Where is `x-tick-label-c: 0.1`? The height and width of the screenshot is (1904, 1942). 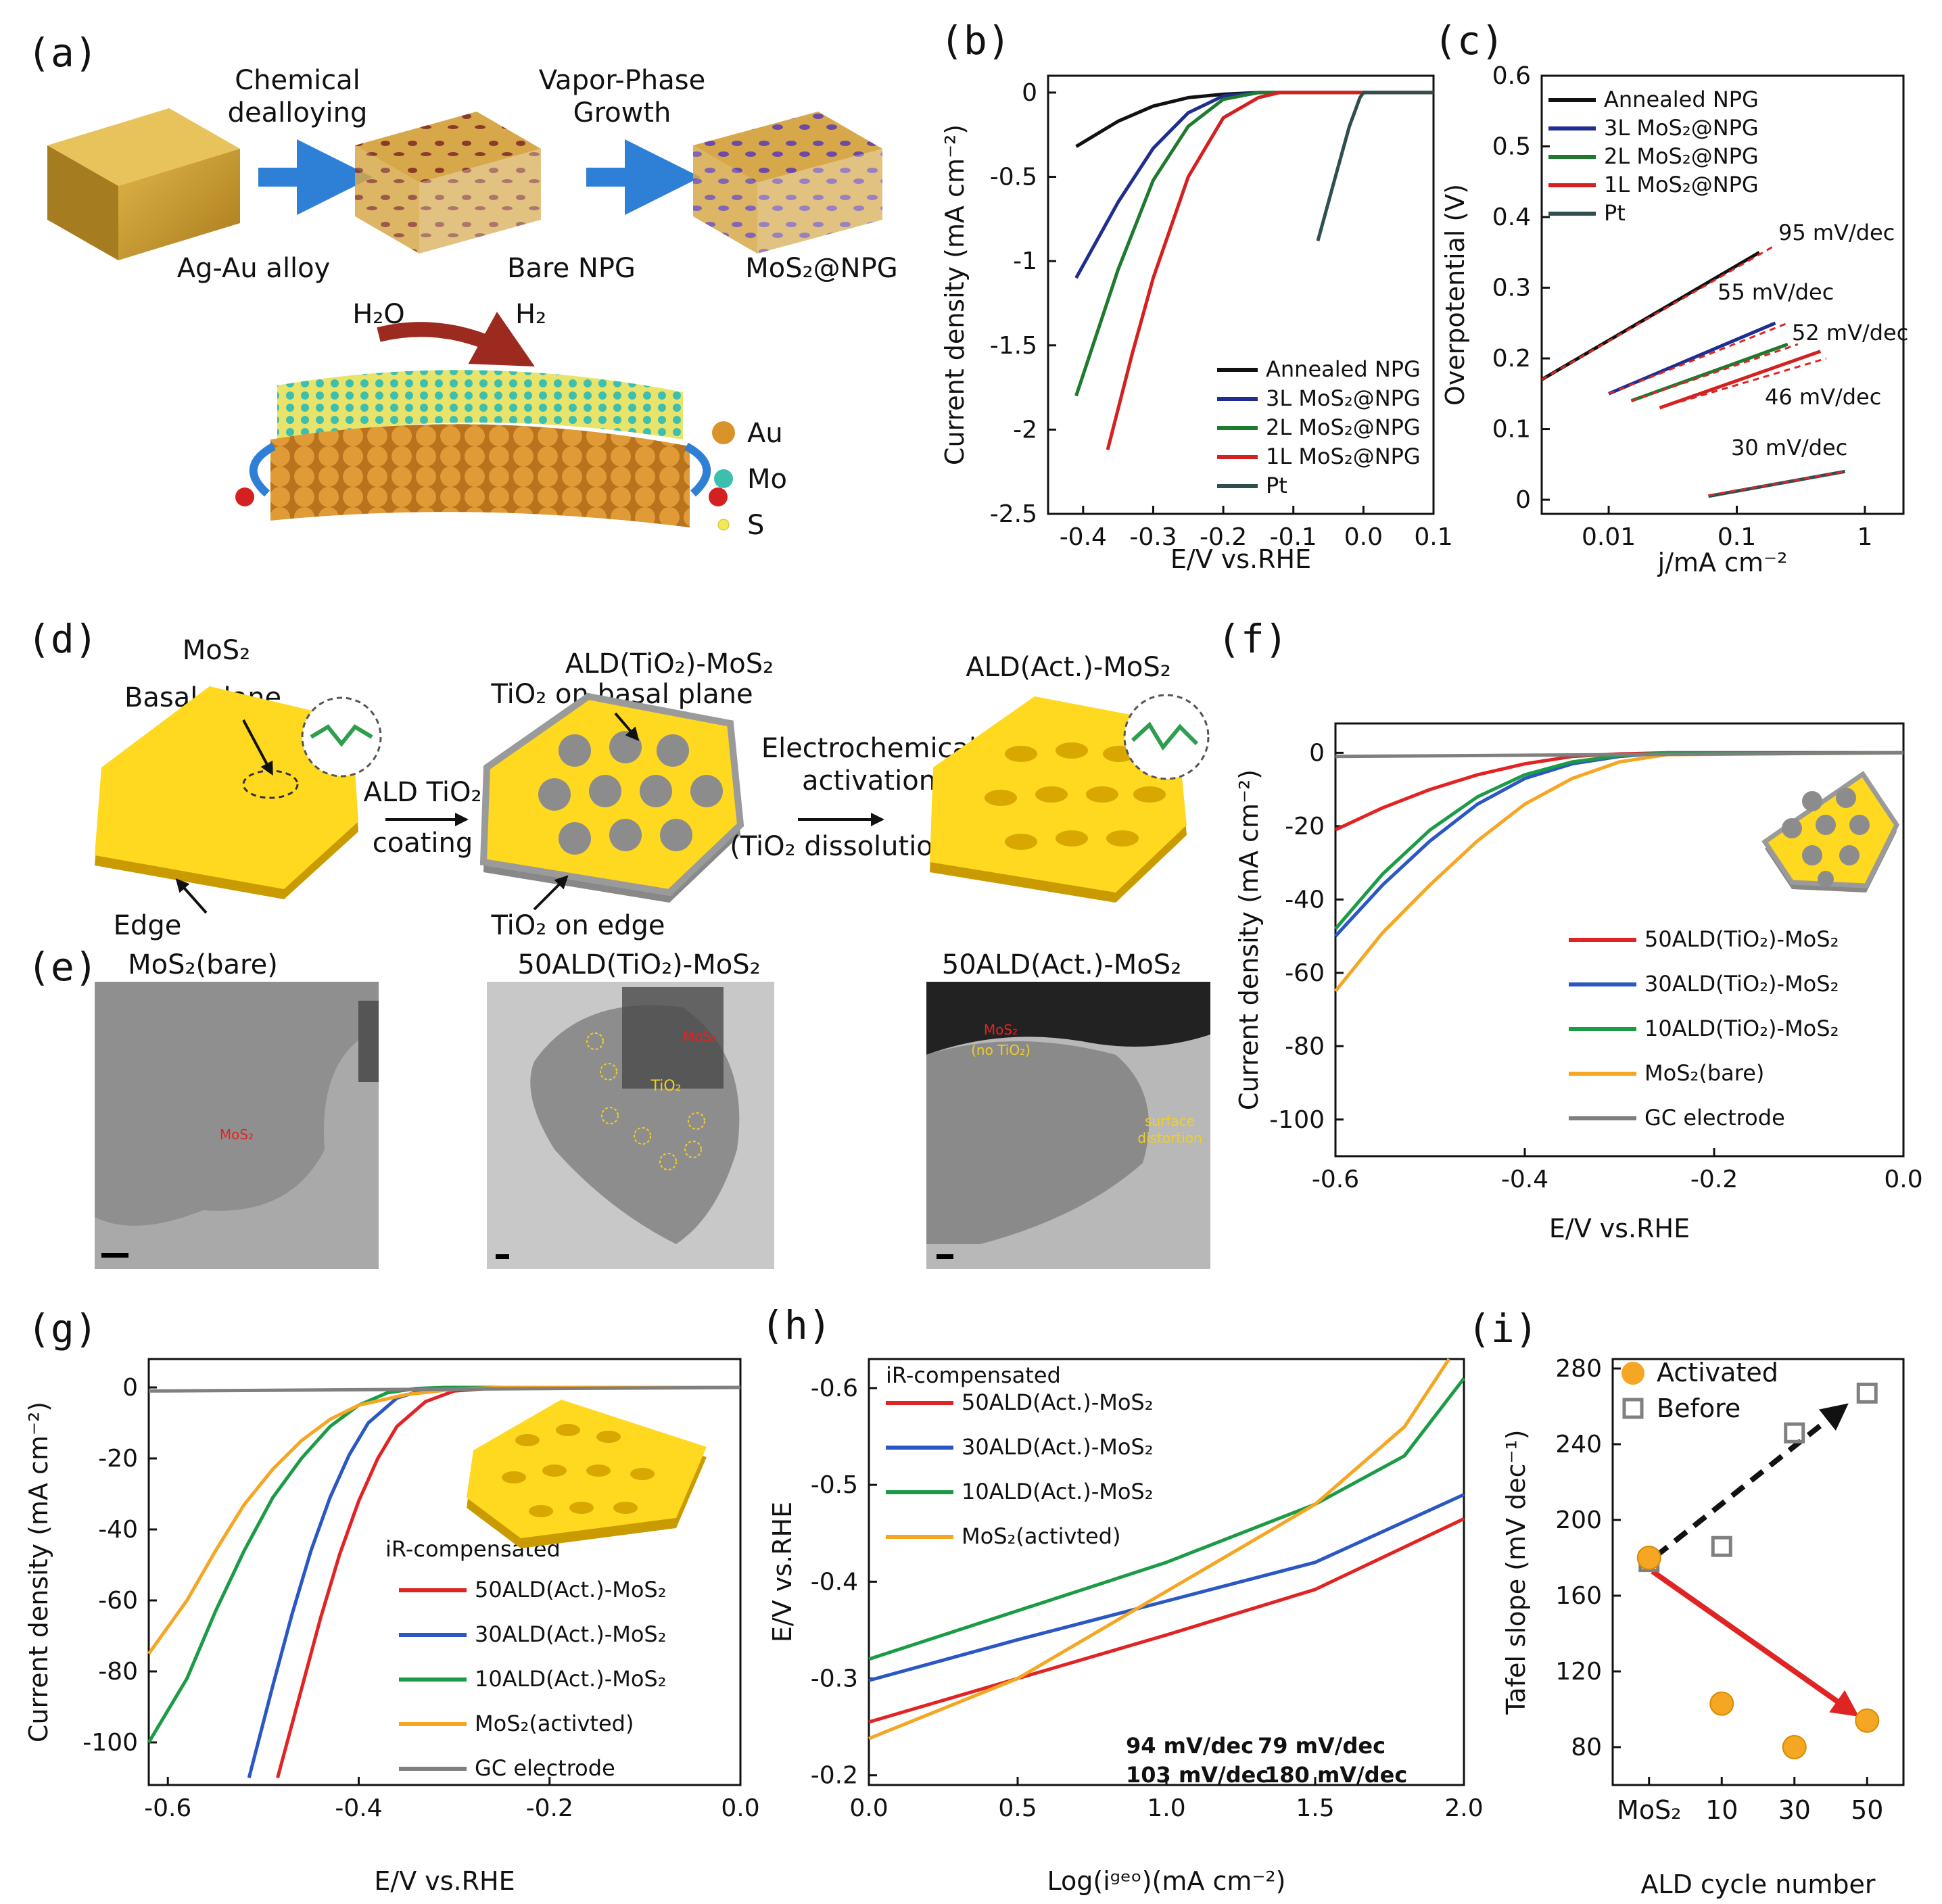 x-tick-label-c: 0.1 is located at coordinates (1737, 537).